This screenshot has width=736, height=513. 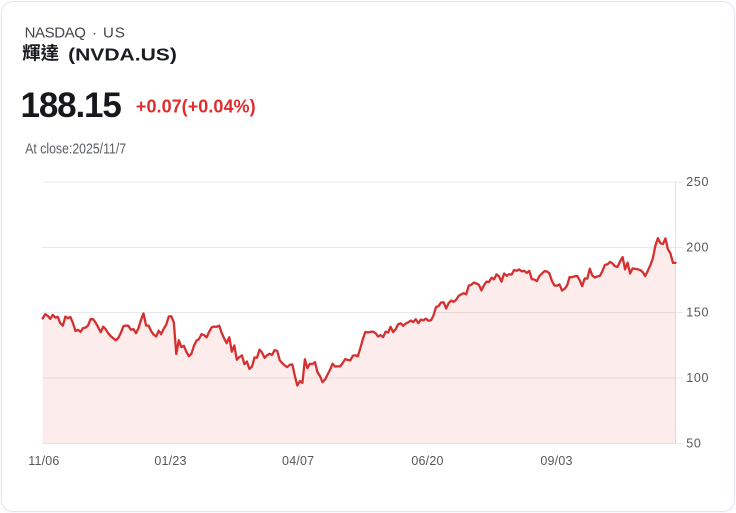 I want to click on svg-text: 01/23, so click(x=170, y=461).